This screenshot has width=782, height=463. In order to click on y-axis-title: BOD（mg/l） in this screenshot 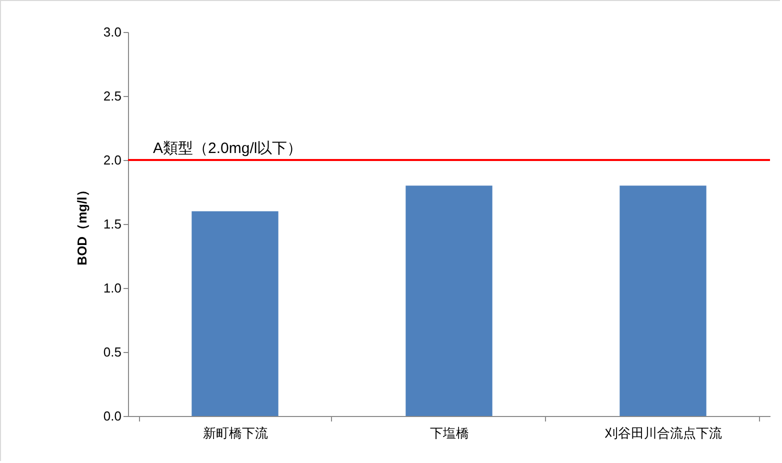, I will do `click(82, 225)`.